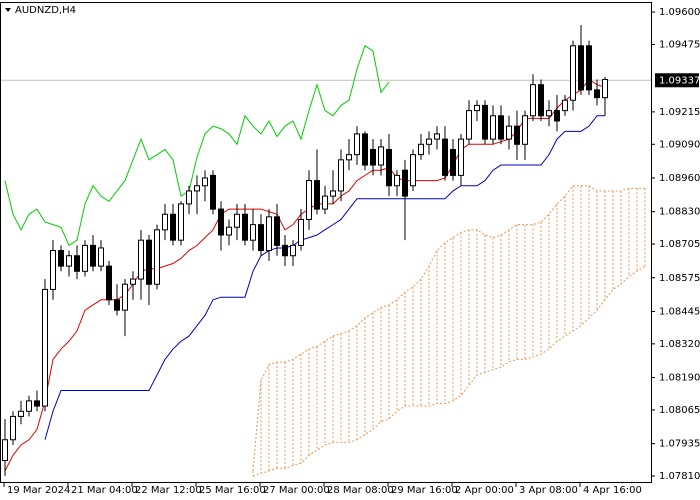  I want to click on current-price-tag, so click(677, 80).